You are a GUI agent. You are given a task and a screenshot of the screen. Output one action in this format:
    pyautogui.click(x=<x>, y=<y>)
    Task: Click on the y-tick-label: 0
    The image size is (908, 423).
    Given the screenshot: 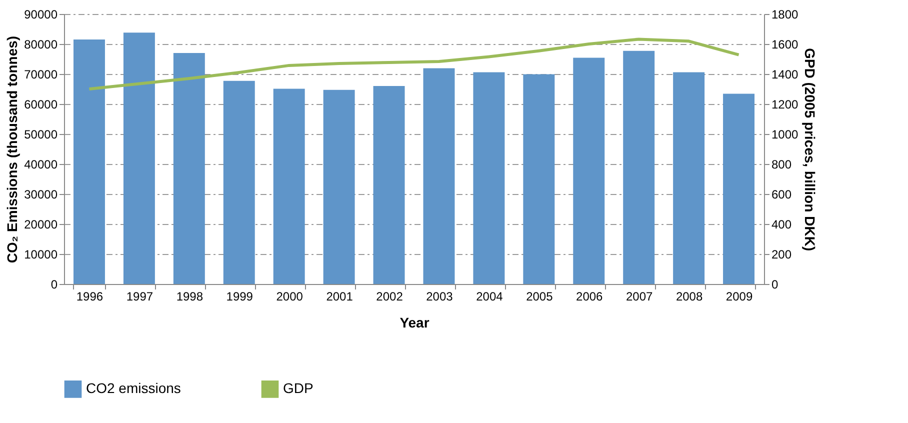 What is the action you would take?
    pyautogui.click(x=54, y=285)
    